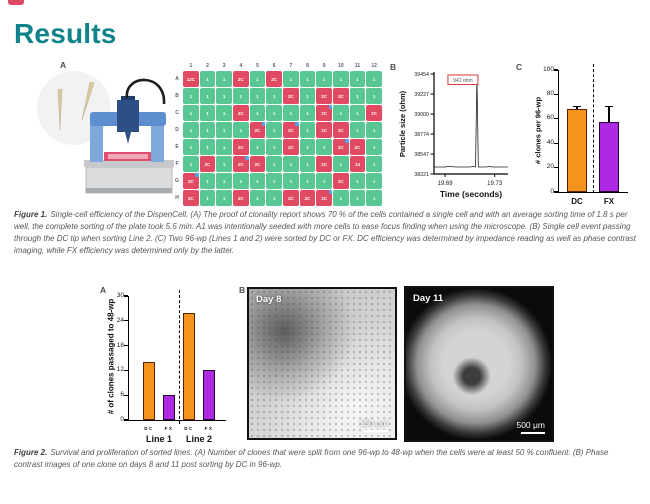 This screenshot has height=504, width=650. Describe the element at coordinates (550, 167) in the screenshot. I see `y-tick-label: 20` at that location.